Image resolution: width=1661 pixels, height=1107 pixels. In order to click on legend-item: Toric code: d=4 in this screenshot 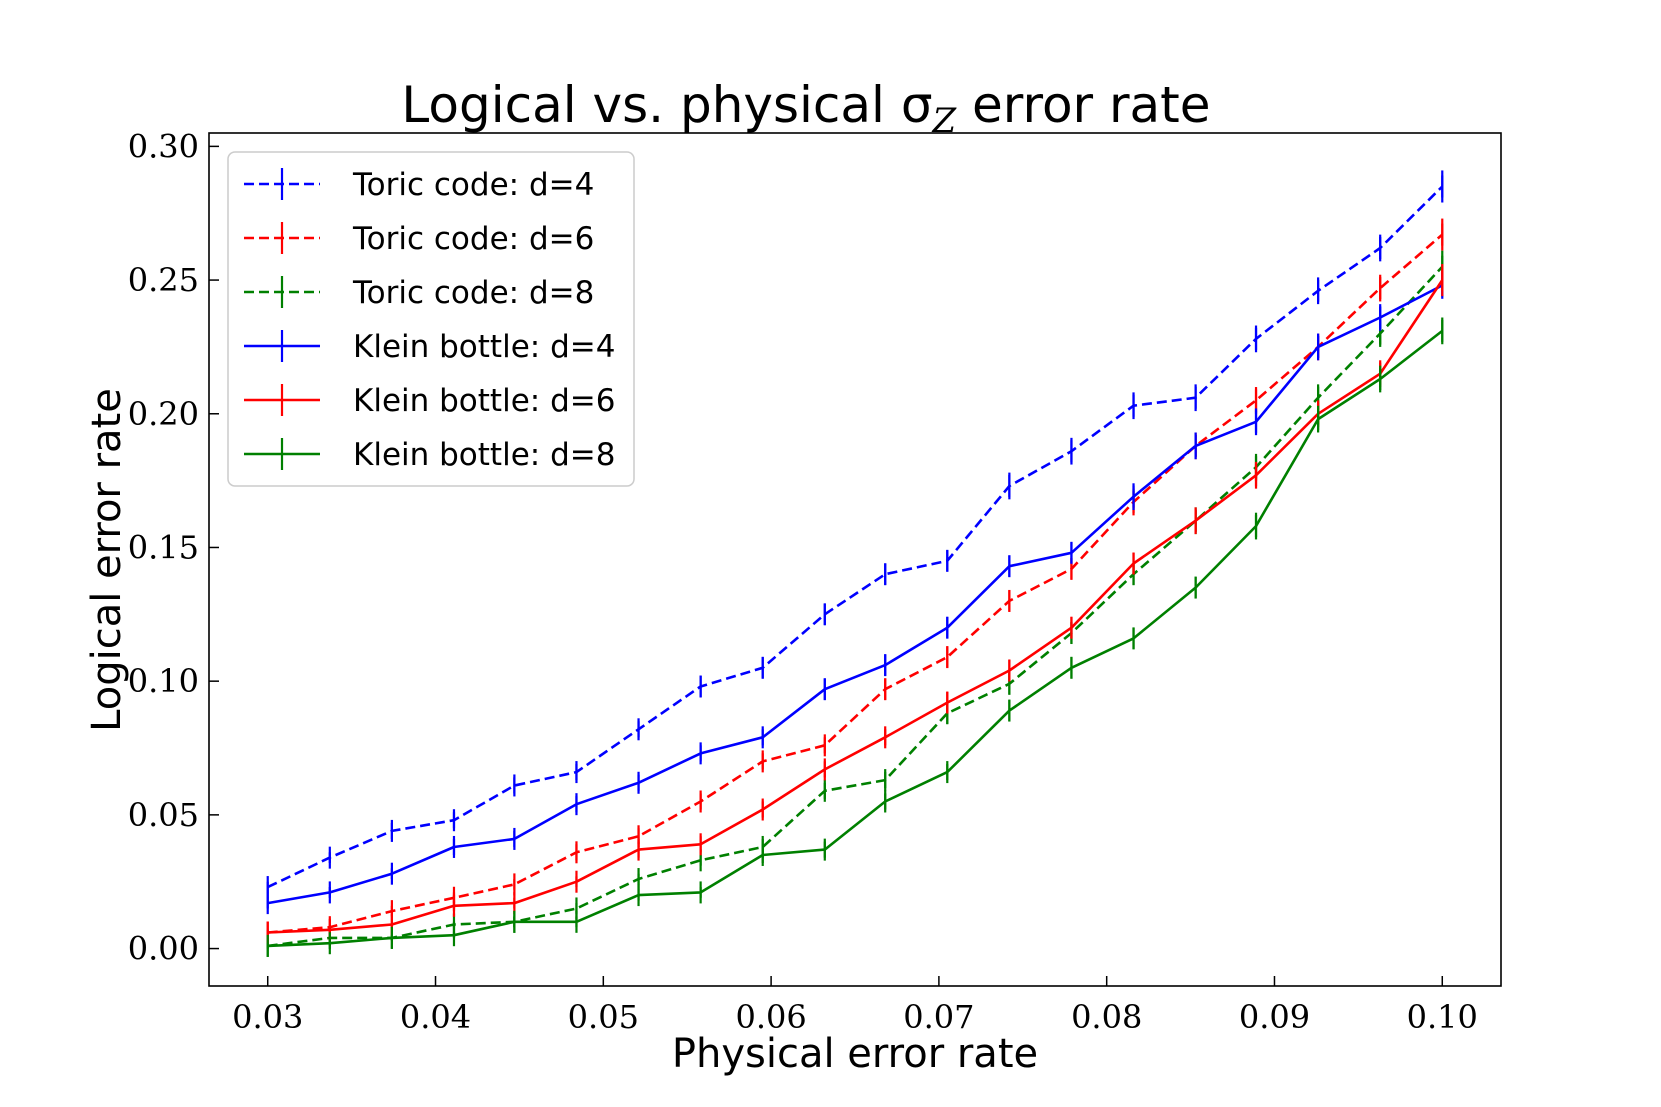, I will do `click(419, 185)`.